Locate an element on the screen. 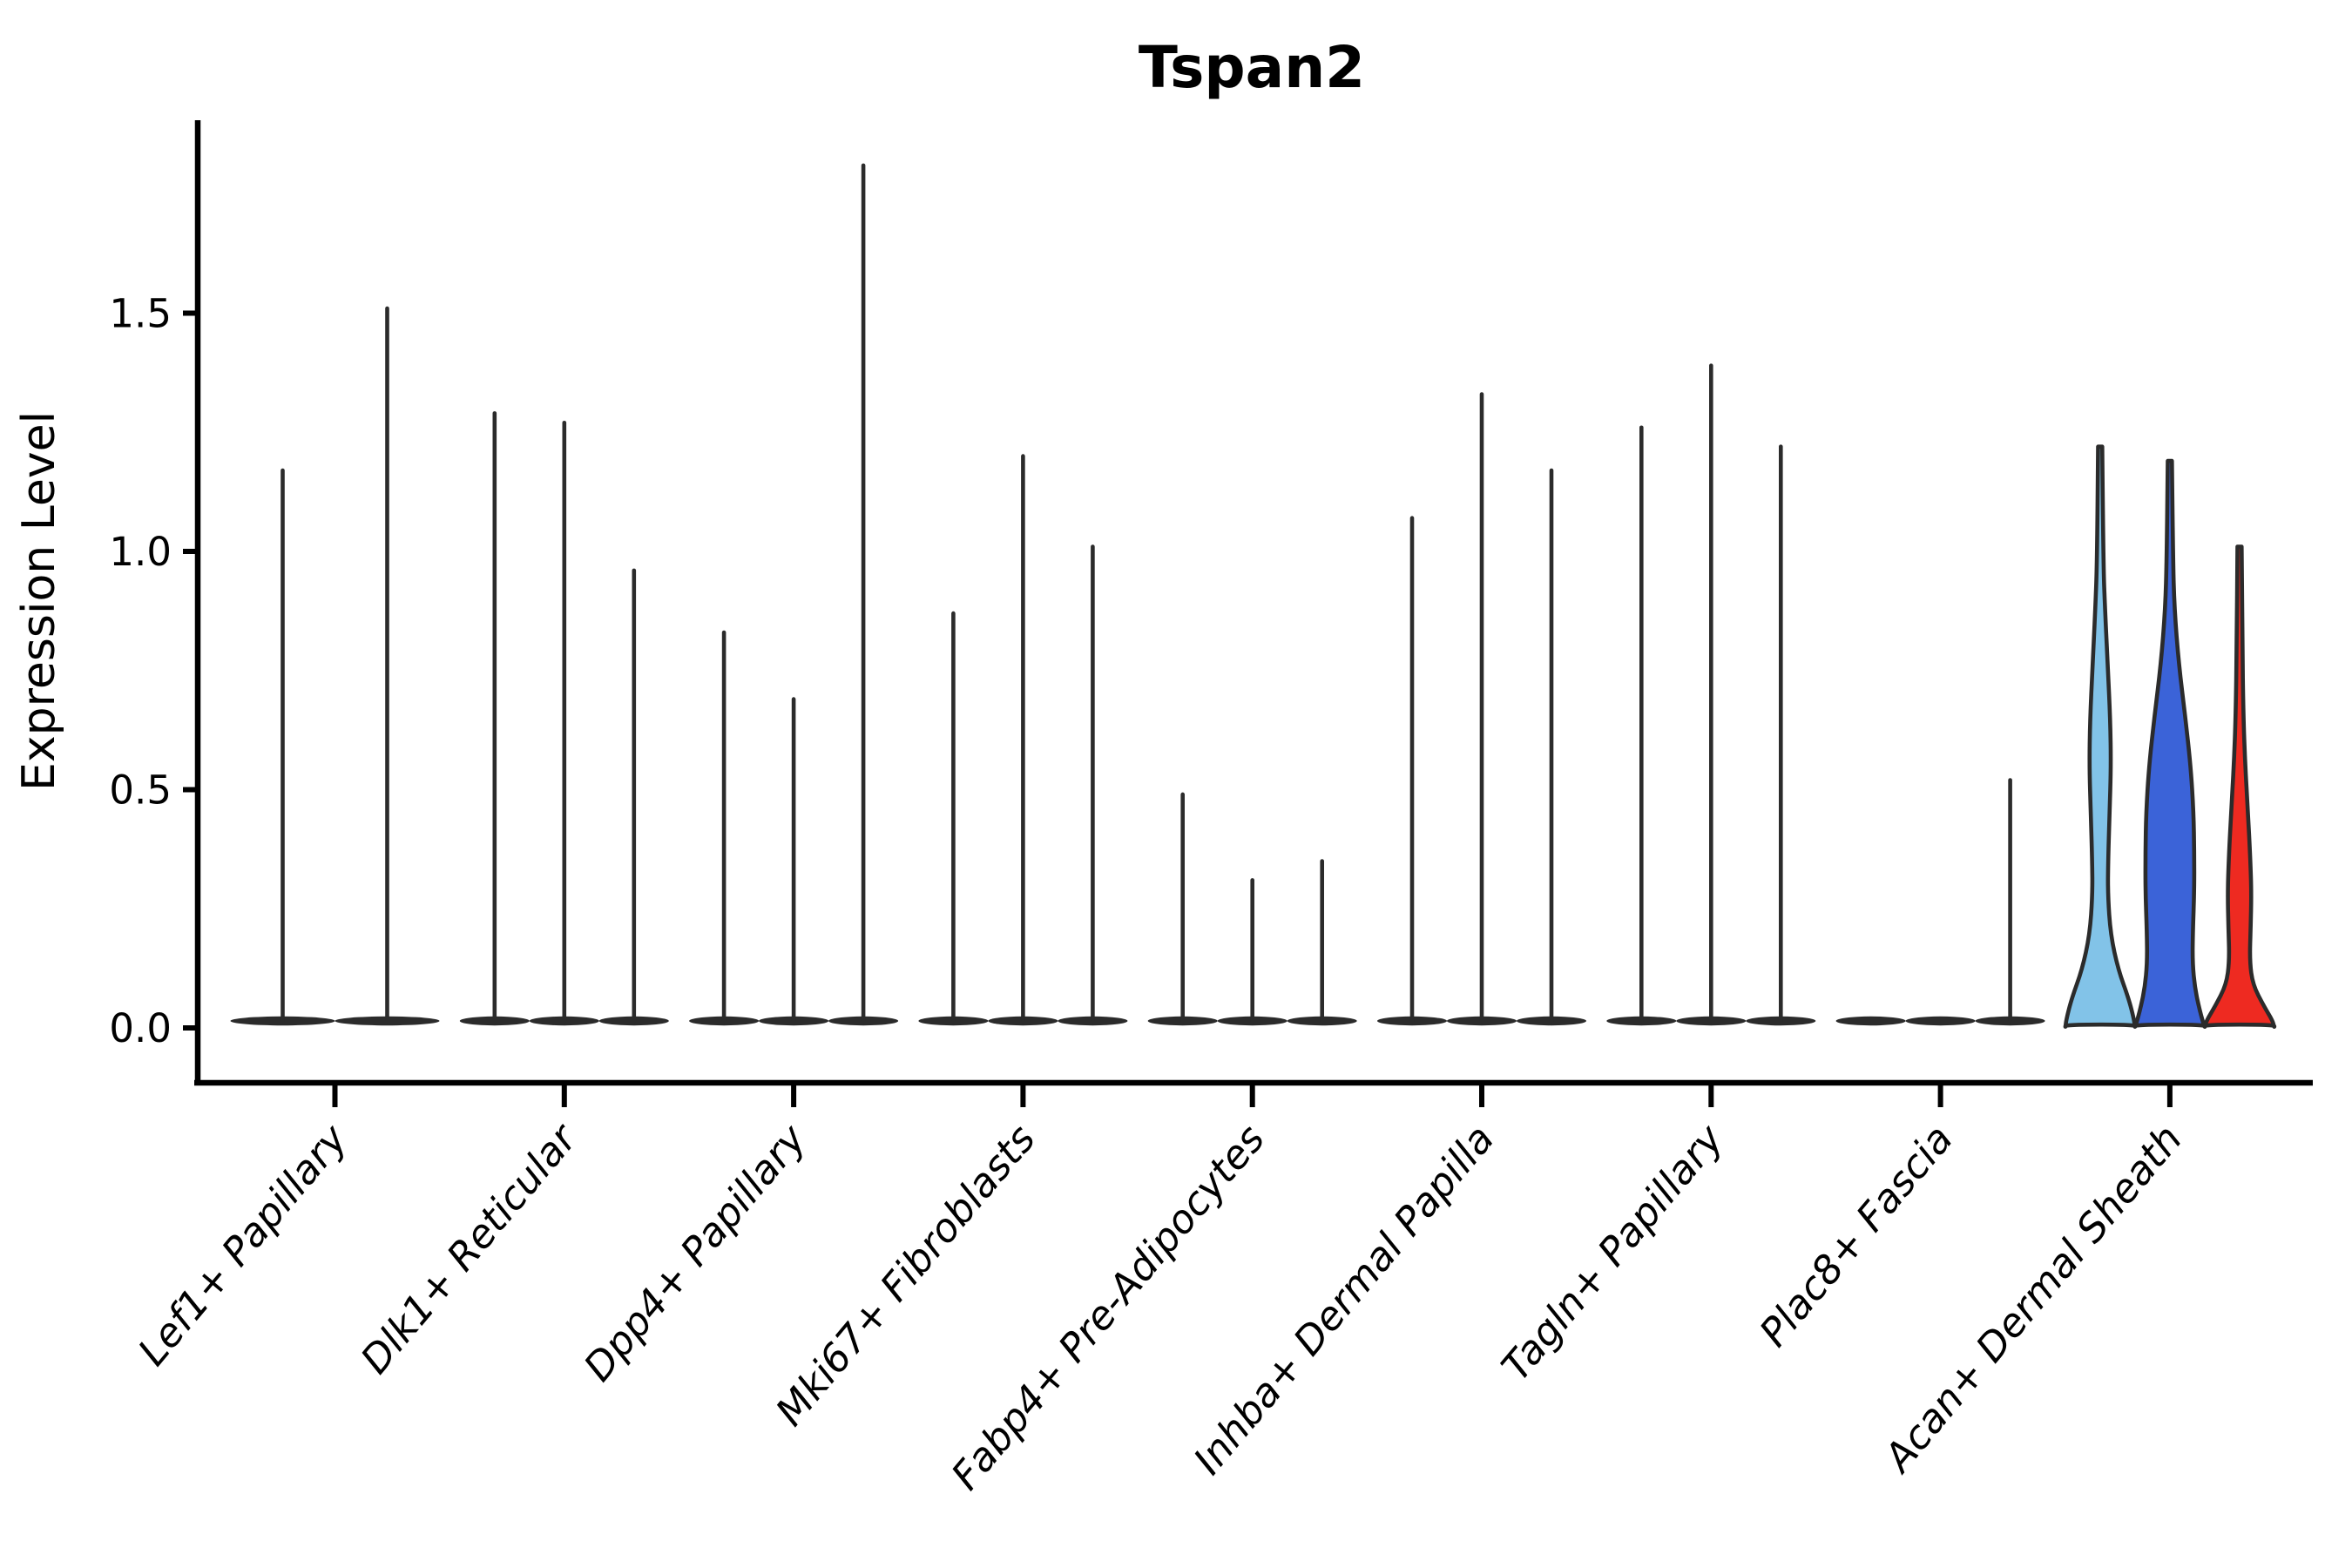  x-tick-label: Tagln+ Papillary is located at coordinates (1612, 1252).